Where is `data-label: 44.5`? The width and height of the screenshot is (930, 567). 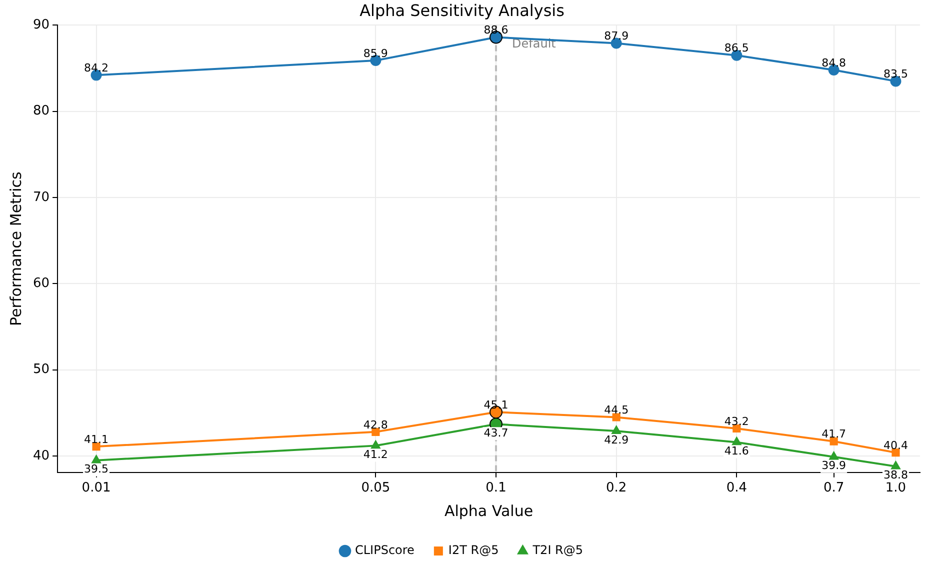 data-label: 44.5 is located at coordinates (616, 410).